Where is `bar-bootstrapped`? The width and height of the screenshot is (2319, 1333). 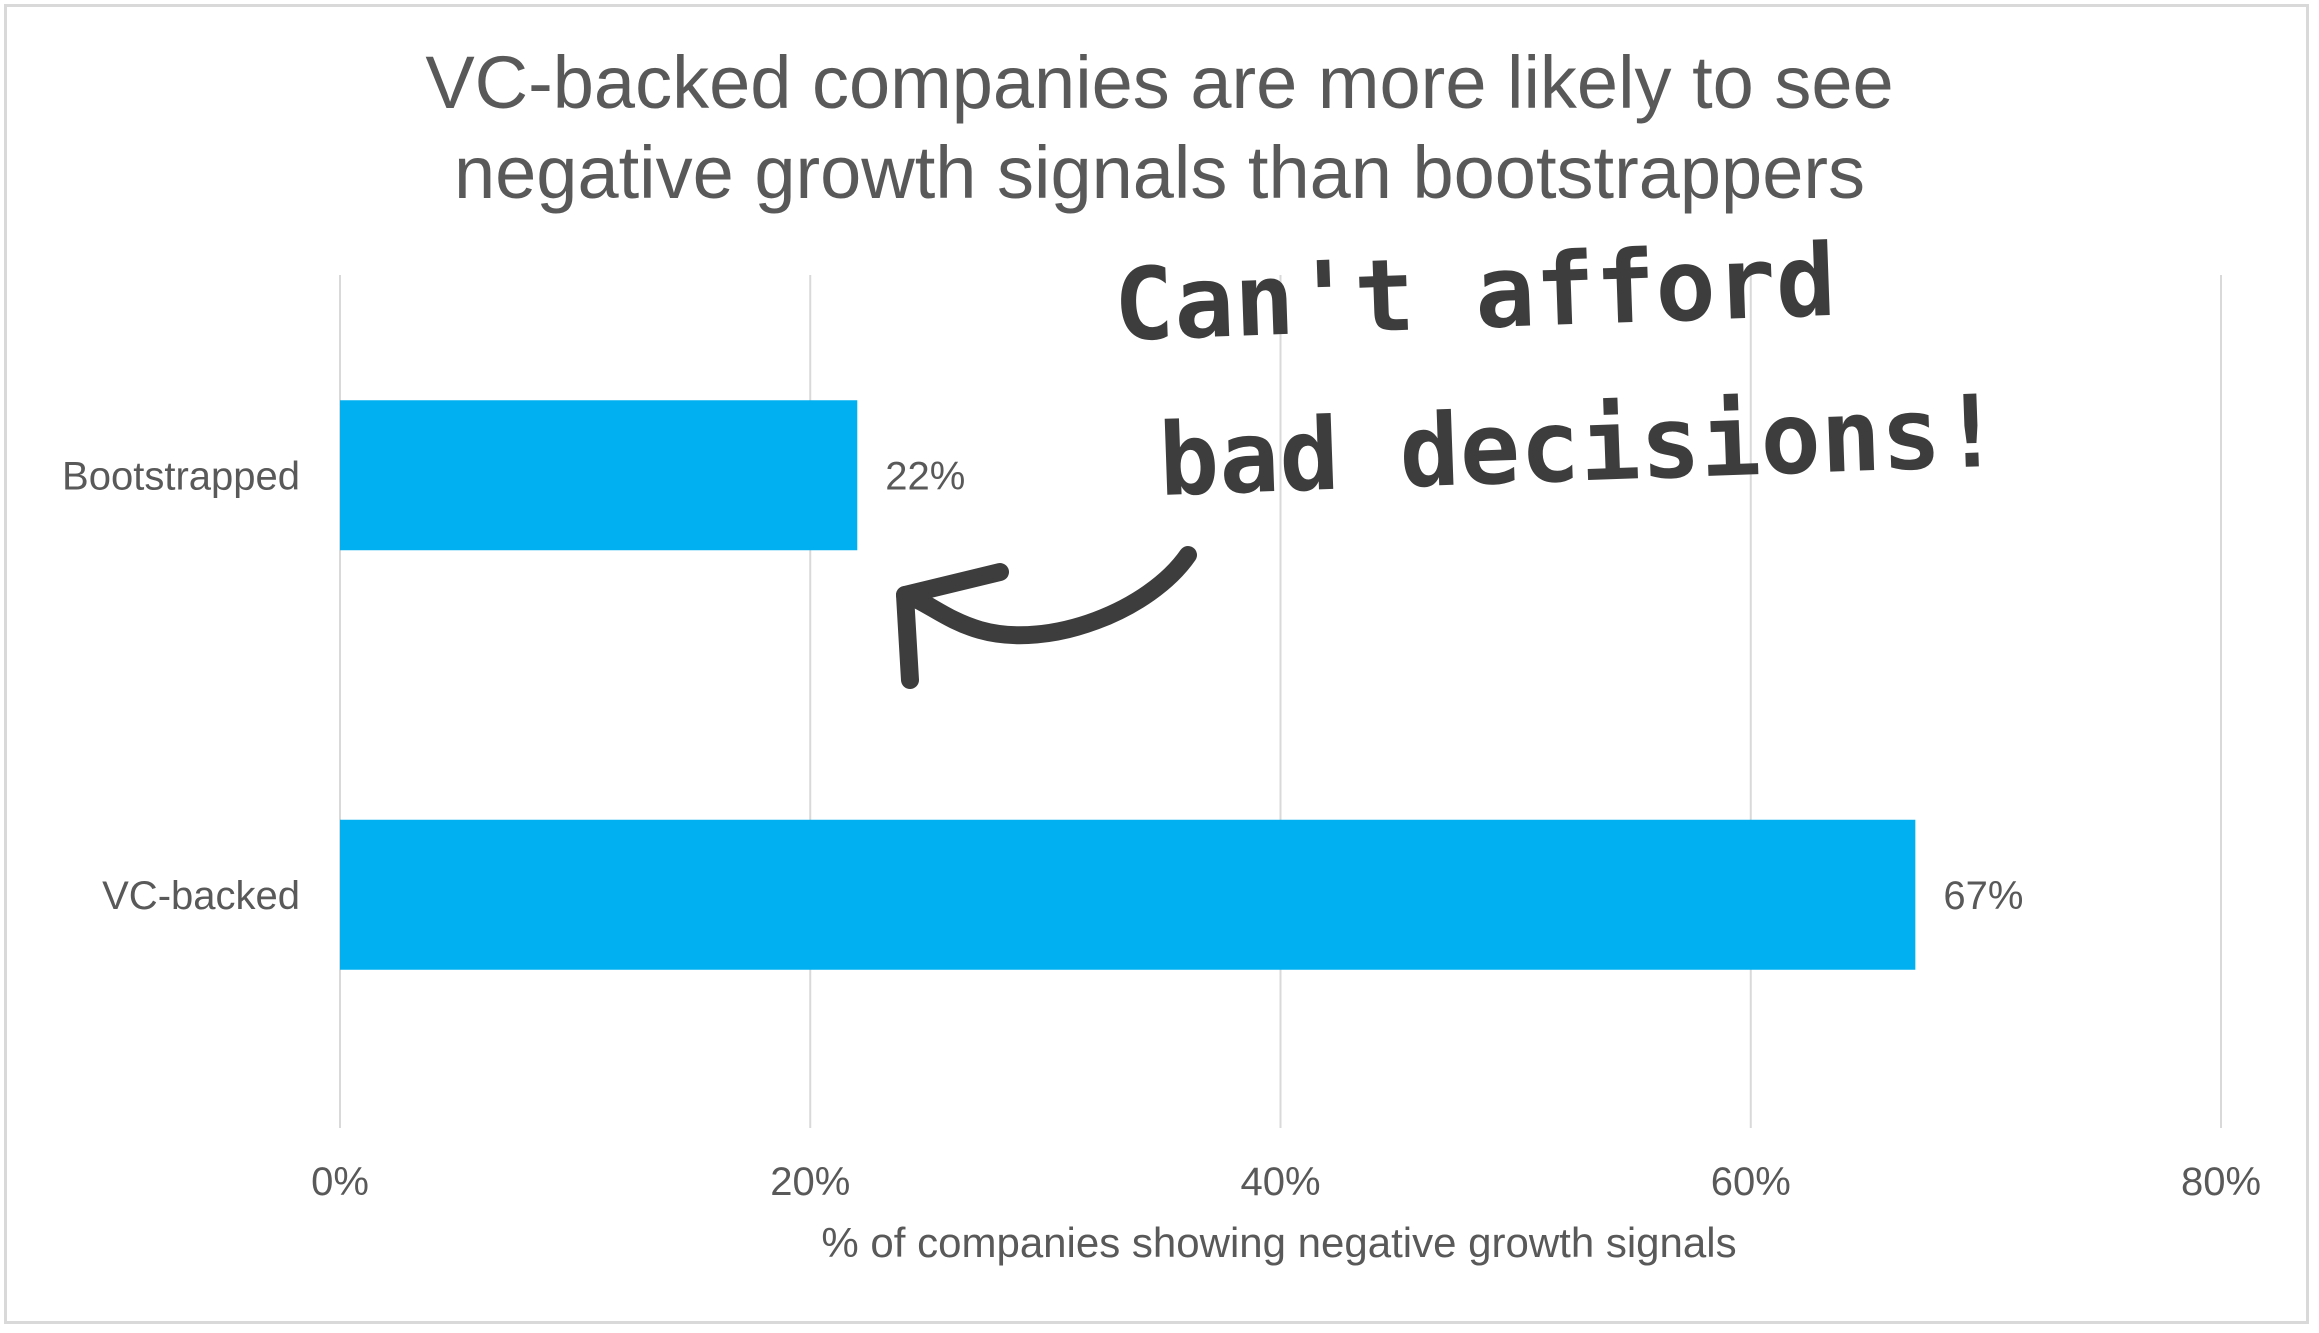
bar-bootstrapped is located at coordinates (599, 475).